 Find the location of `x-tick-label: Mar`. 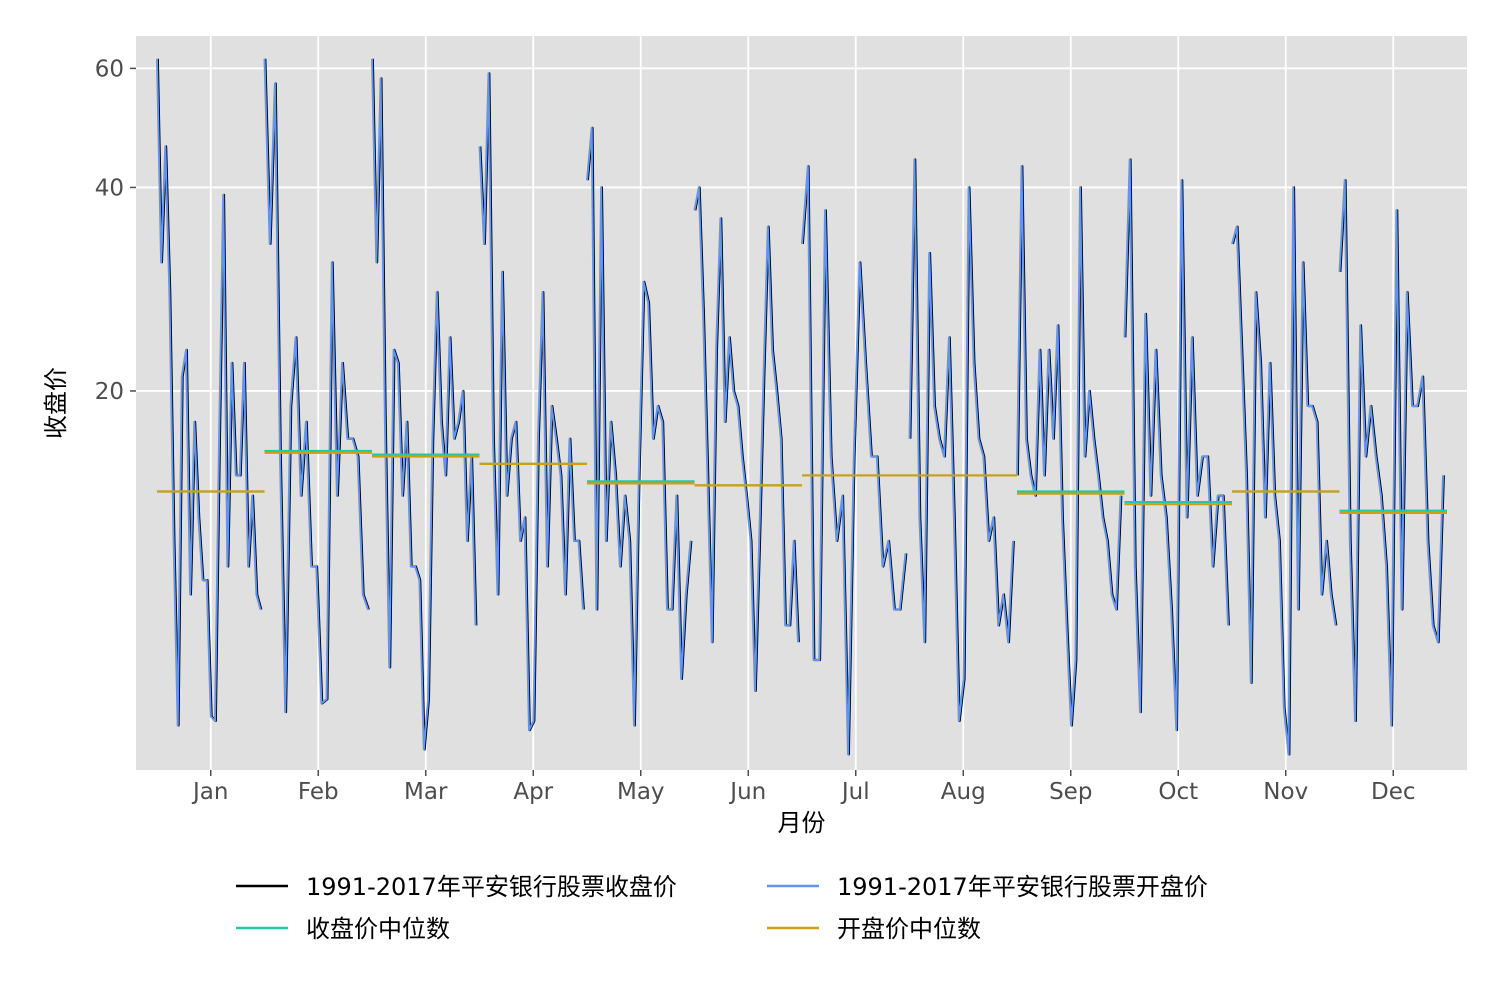

x-tick-label: Mar is located at coordinates (426, 792).